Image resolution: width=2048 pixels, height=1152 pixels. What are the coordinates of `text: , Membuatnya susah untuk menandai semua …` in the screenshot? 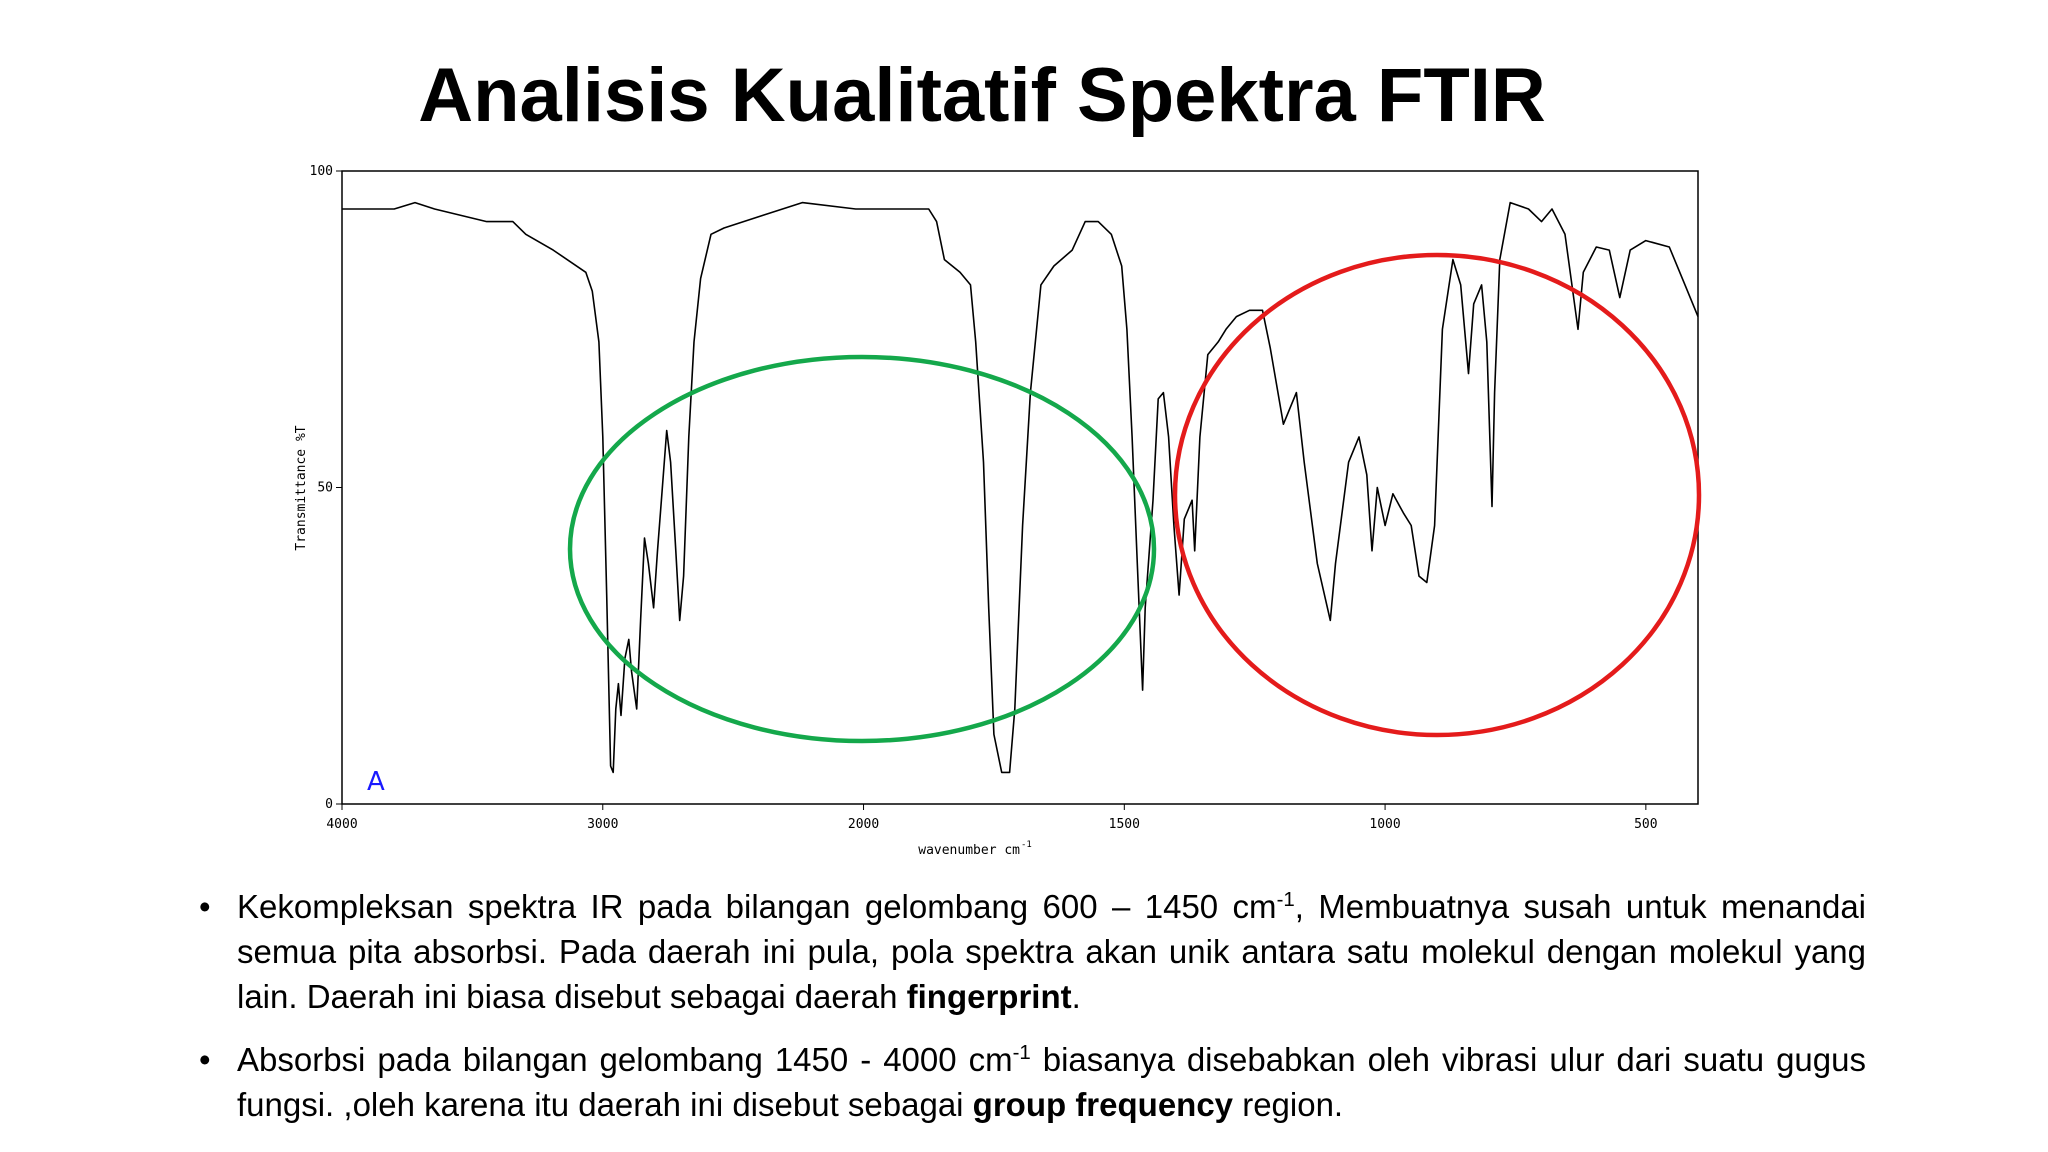 It's located at (1052, 951).